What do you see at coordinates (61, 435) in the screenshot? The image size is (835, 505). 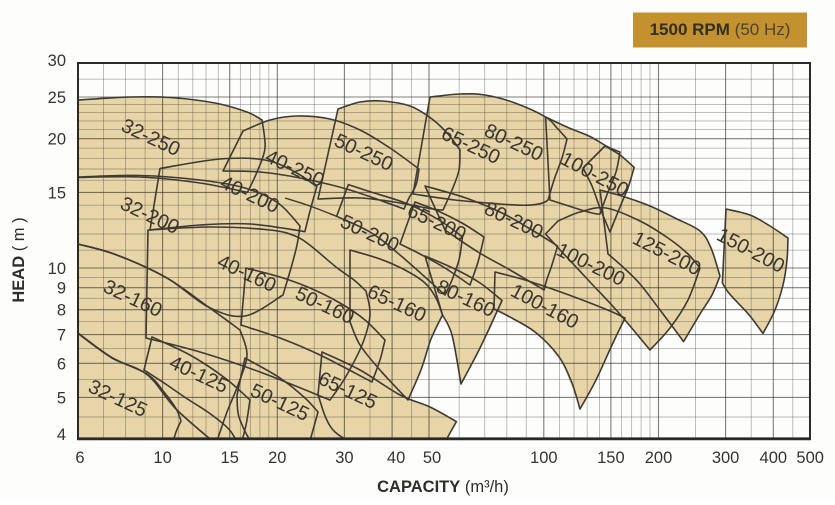 I see `svg-text: 4` at bounding box center [61, 435].